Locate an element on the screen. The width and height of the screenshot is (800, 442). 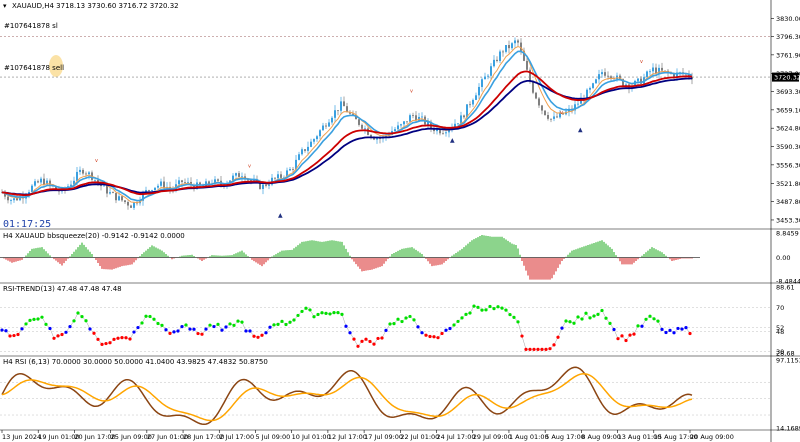
price-axis-label: 3693.30 is located at coordinates (788, 92).